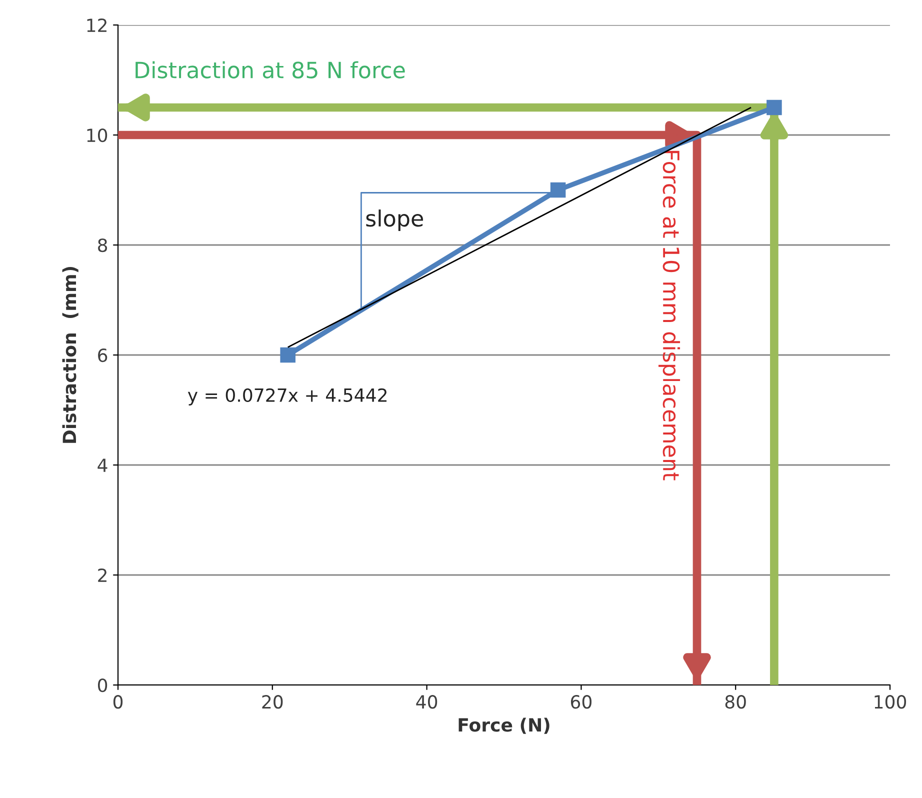 This screenshot has height=798, width=922. I want to click on y-tick-label: 10, so click(97, 135).